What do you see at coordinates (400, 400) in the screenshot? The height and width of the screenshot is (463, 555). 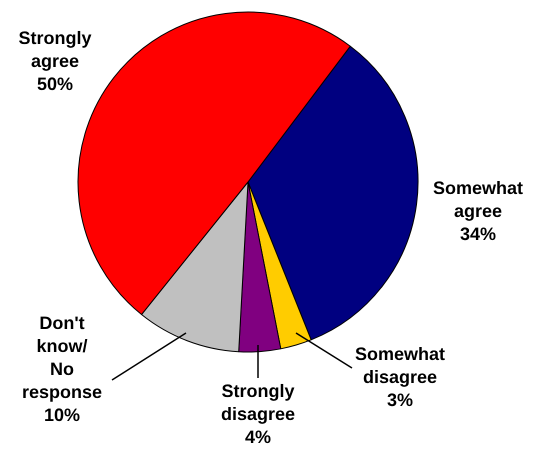 I see `data-label: 3%` at bounding box center [400, 400].